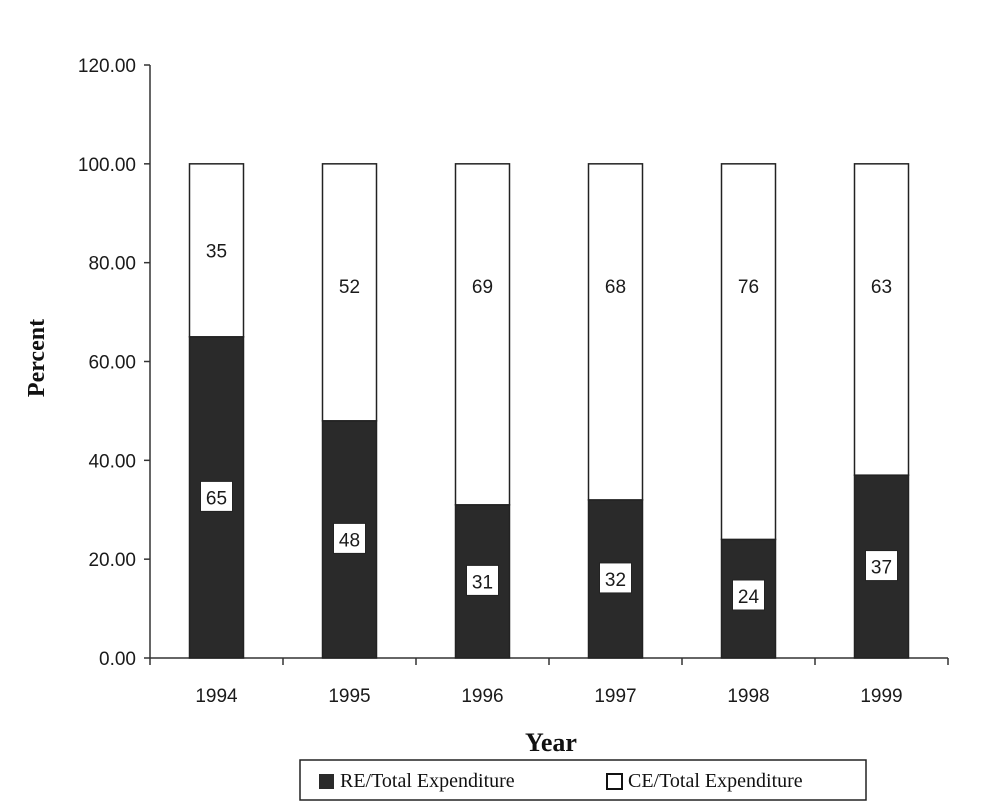 Image resolution: width=994 pixels, height=812 pixels. What do you see at coordinates (112, 461) in the screenshot?
I see `y-tick-label: 40.00` at bounding box center [112, 461].